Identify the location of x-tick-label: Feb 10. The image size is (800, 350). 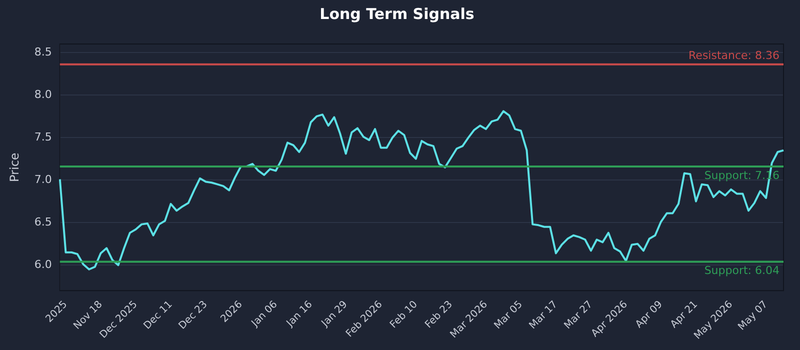
(404, 315).